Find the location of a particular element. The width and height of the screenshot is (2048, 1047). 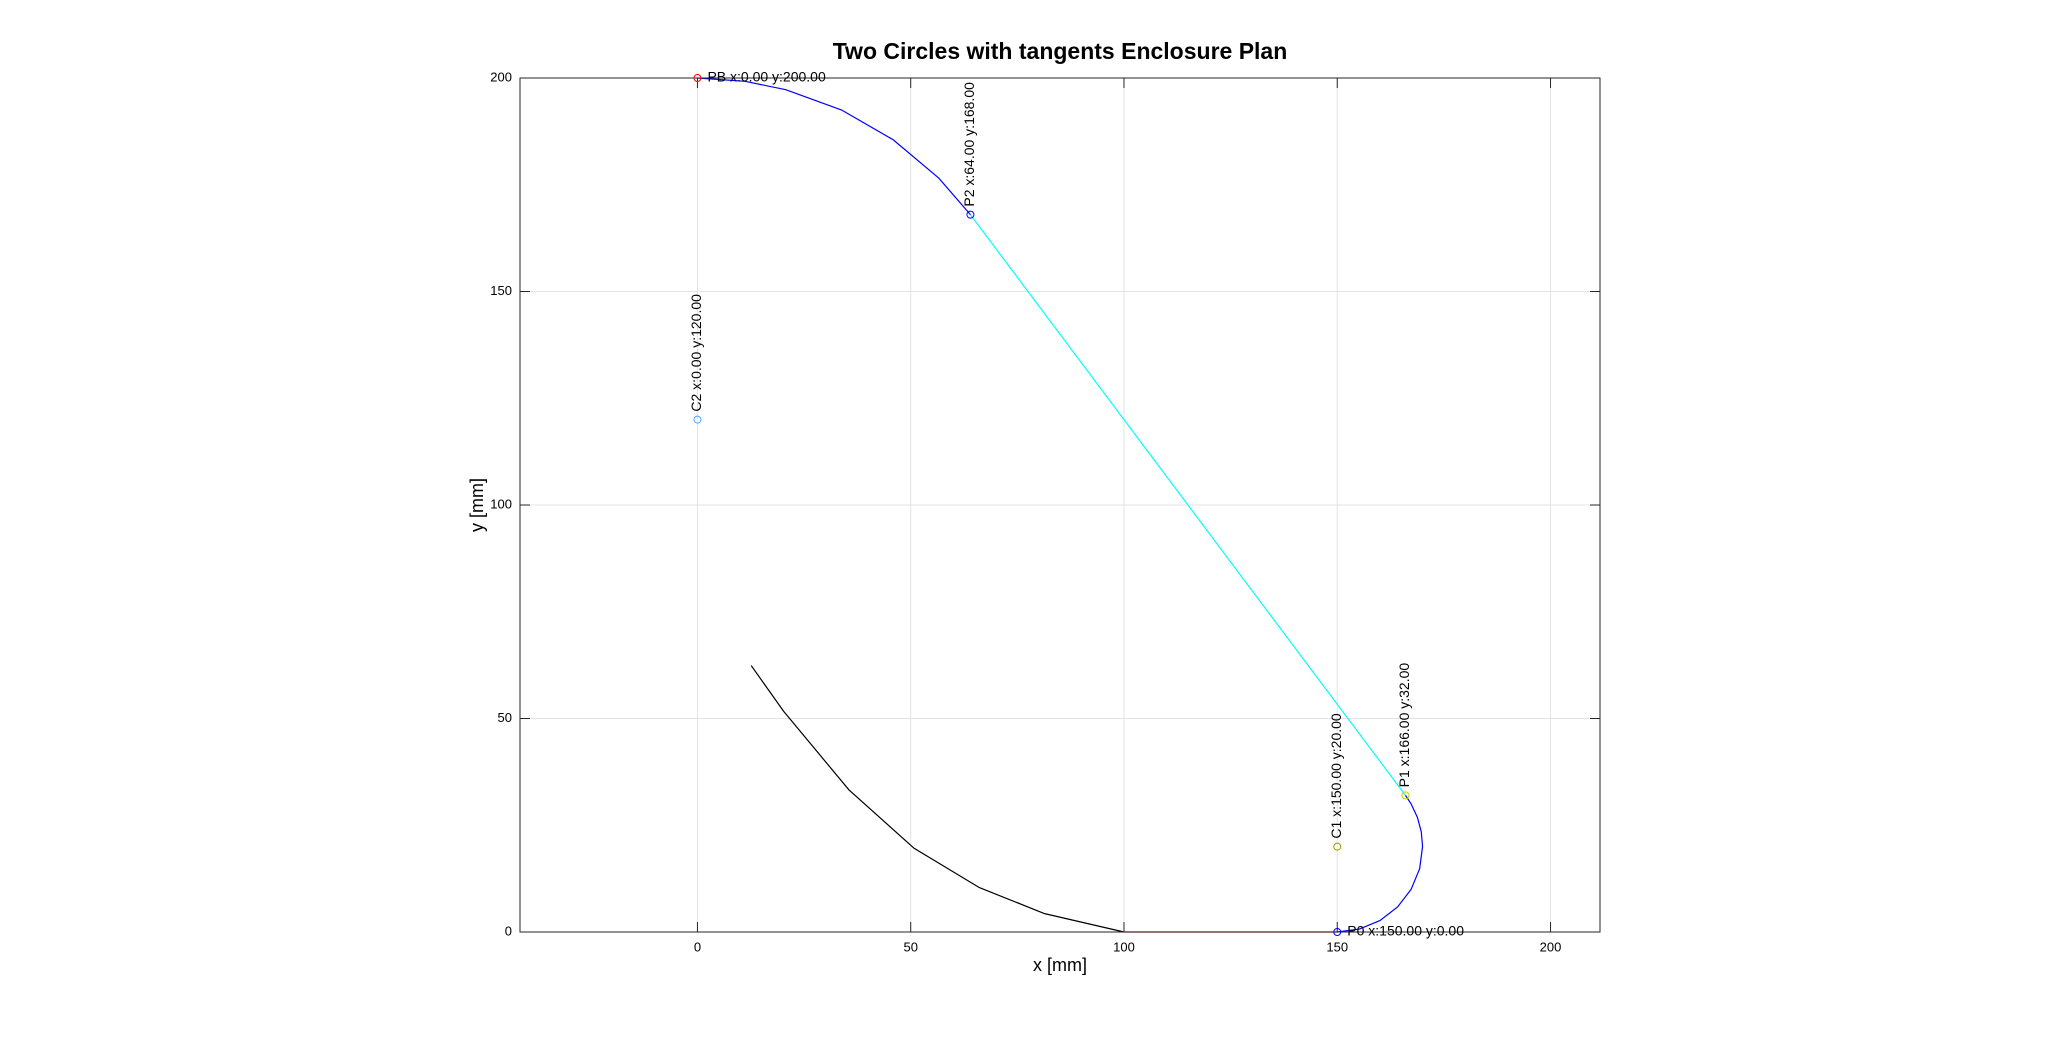

x-tick-label: 150 is located at coordinates (1337, 946).